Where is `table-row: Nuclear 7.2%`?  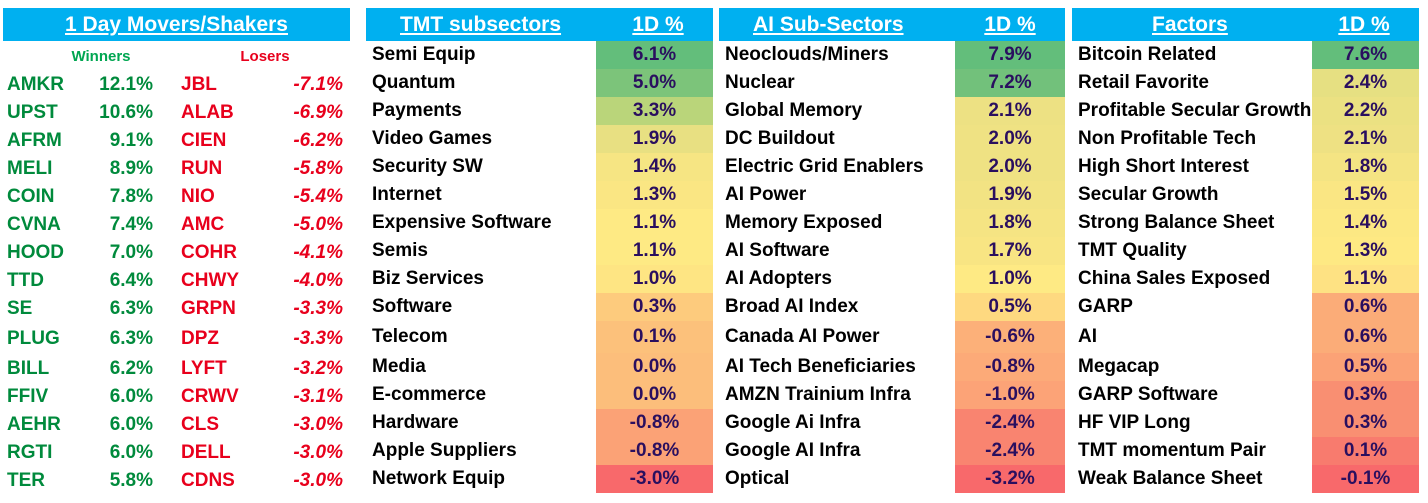
table-row: Nuclear 7.2% is located at coordinates (892, 83).